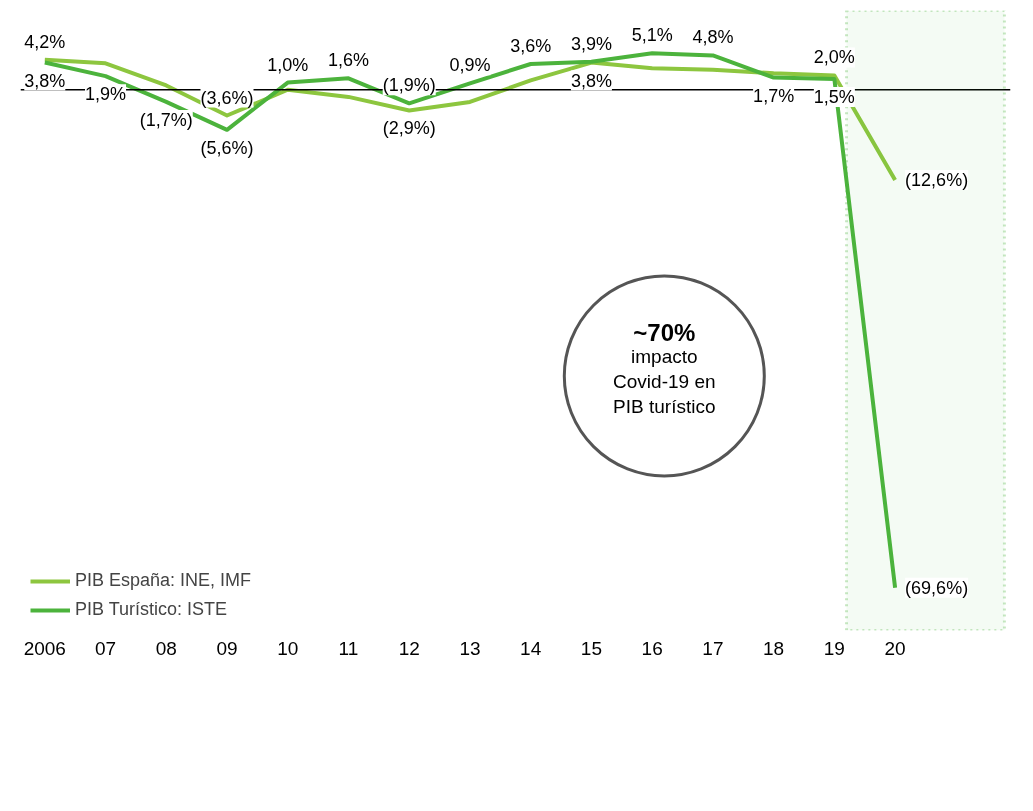 Image resolution: width=1033 pixels, height=811 pixels. I want to click on data-label: (3,6%), so click(227, 97).